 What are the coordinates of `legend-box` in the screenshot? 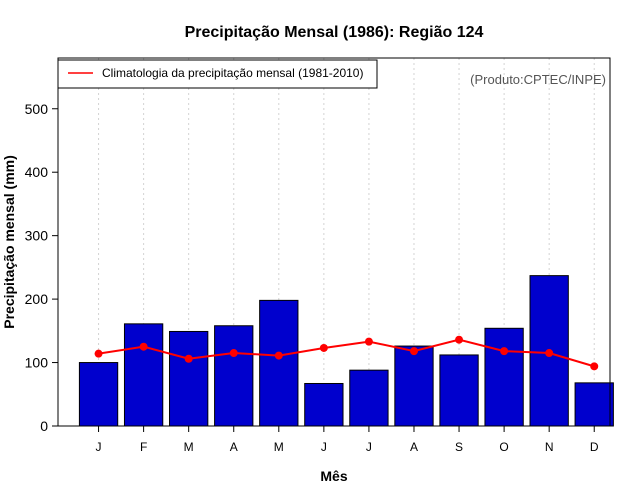 It's located at (217, 74).